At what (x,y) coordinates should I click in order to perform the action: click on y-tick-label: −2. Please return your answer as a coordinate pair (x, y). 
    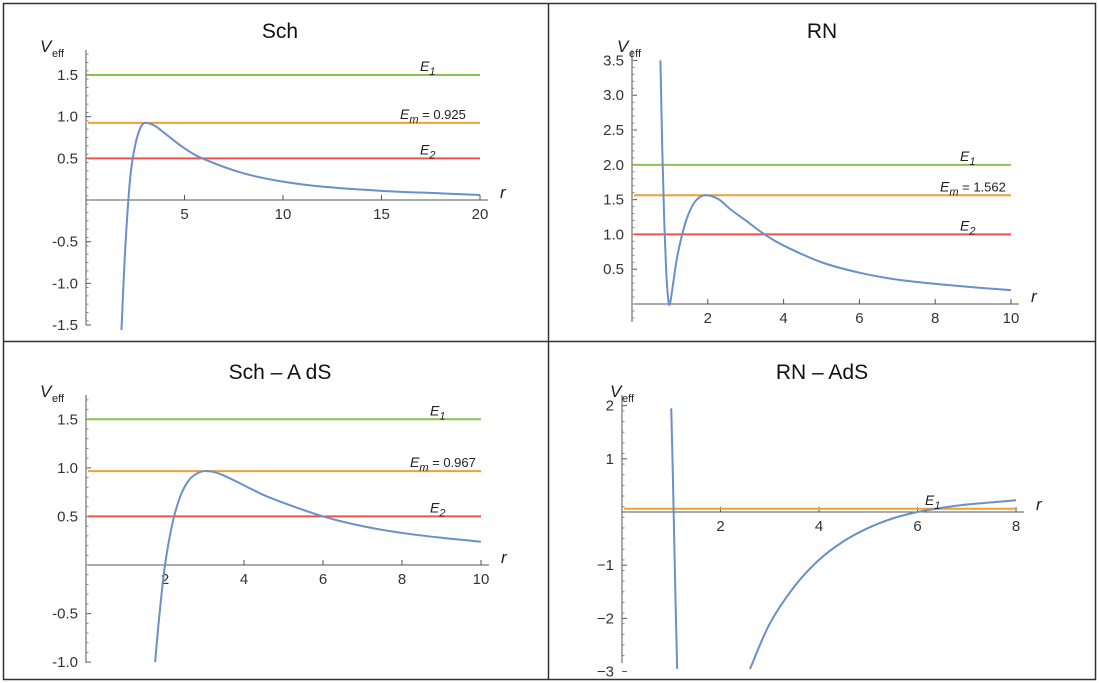
    Looking at the image, I should click on (605, 618).